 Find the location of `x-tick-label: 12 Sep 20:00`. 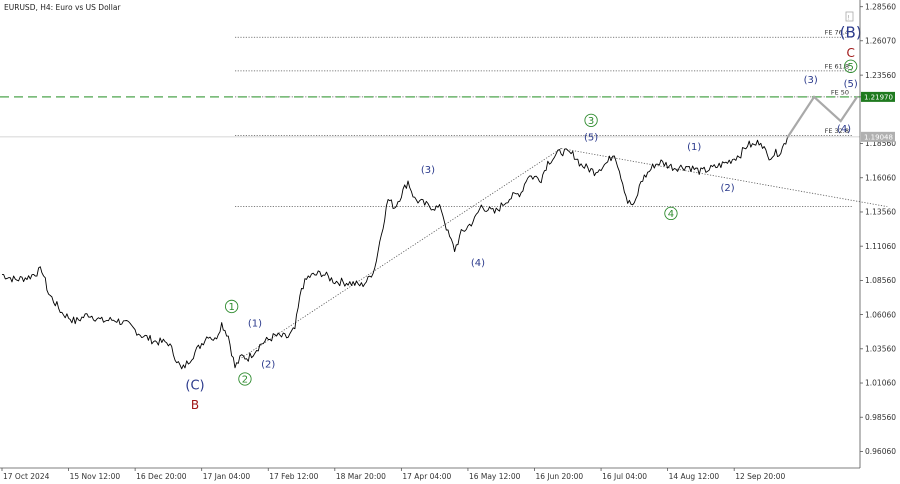

x-tick-label: 12 Sep 20:00 is located at coordinates (760, 476).